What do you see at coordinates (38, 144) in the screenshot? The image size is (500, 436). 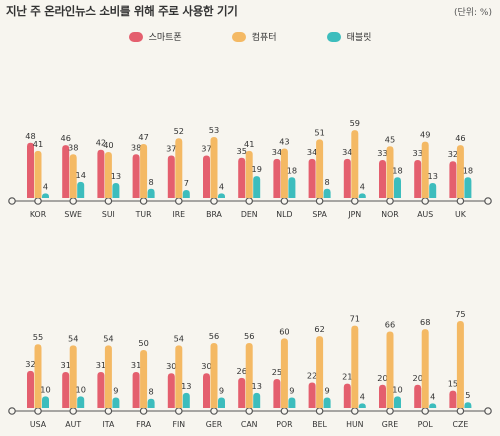 I see `value-label-computer: 41` at bounding box center [38, 144].